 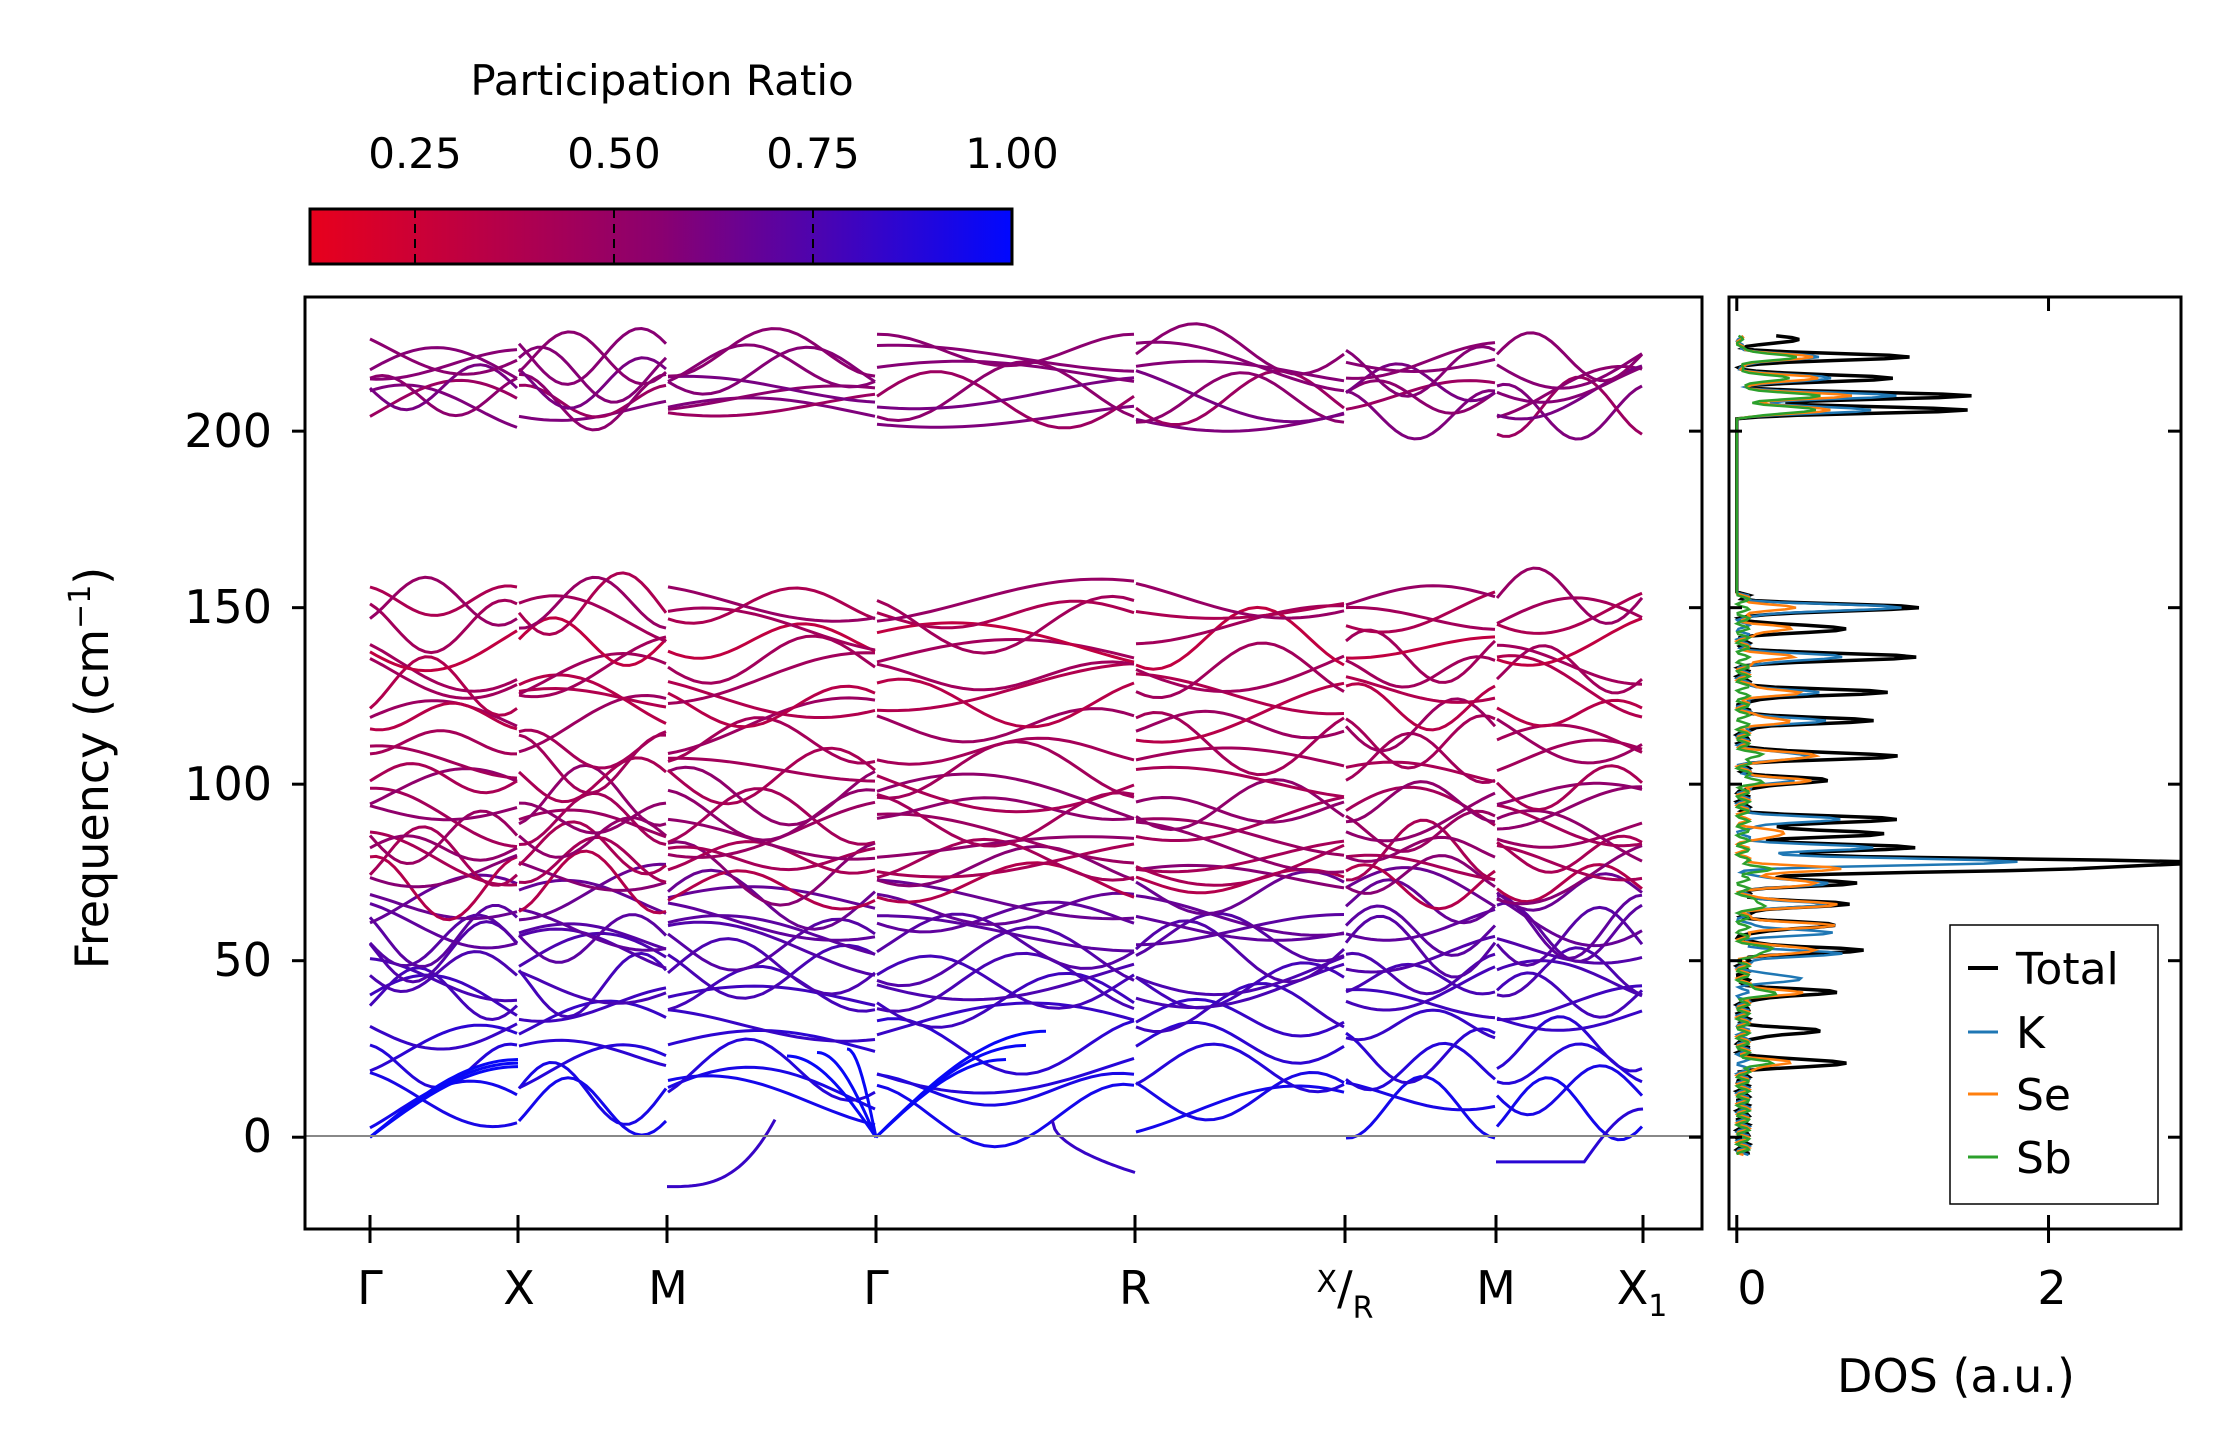 I want to click on dos-x-tick-label-0: 0, so click(x=1751, y=1288).